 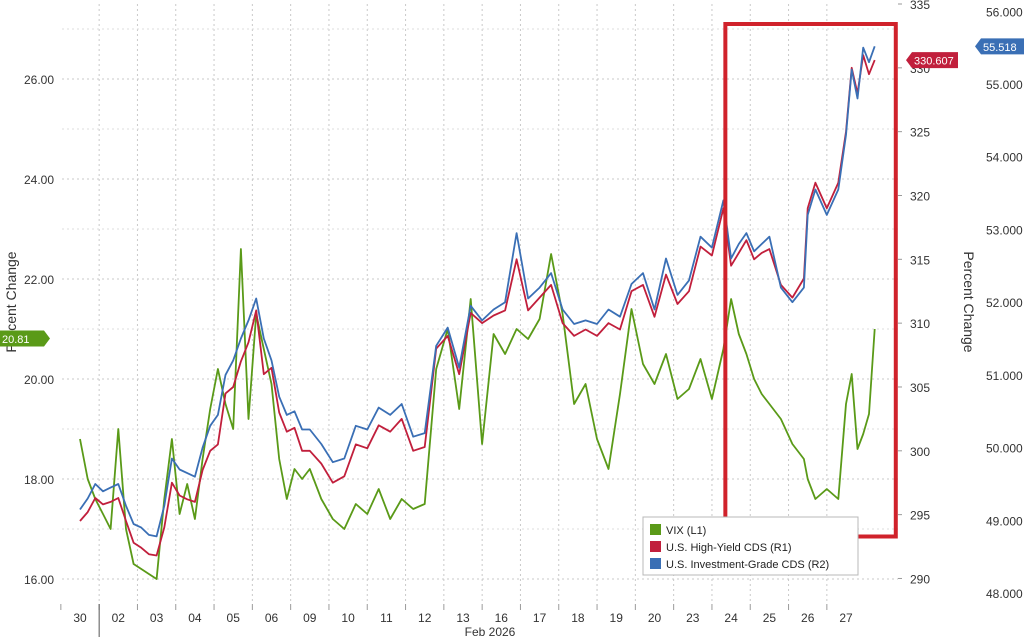 What do you see at coordinates (540, 618) in the screenshot?
I see `x-tick-label: 17` at bounding box center [540, 618].